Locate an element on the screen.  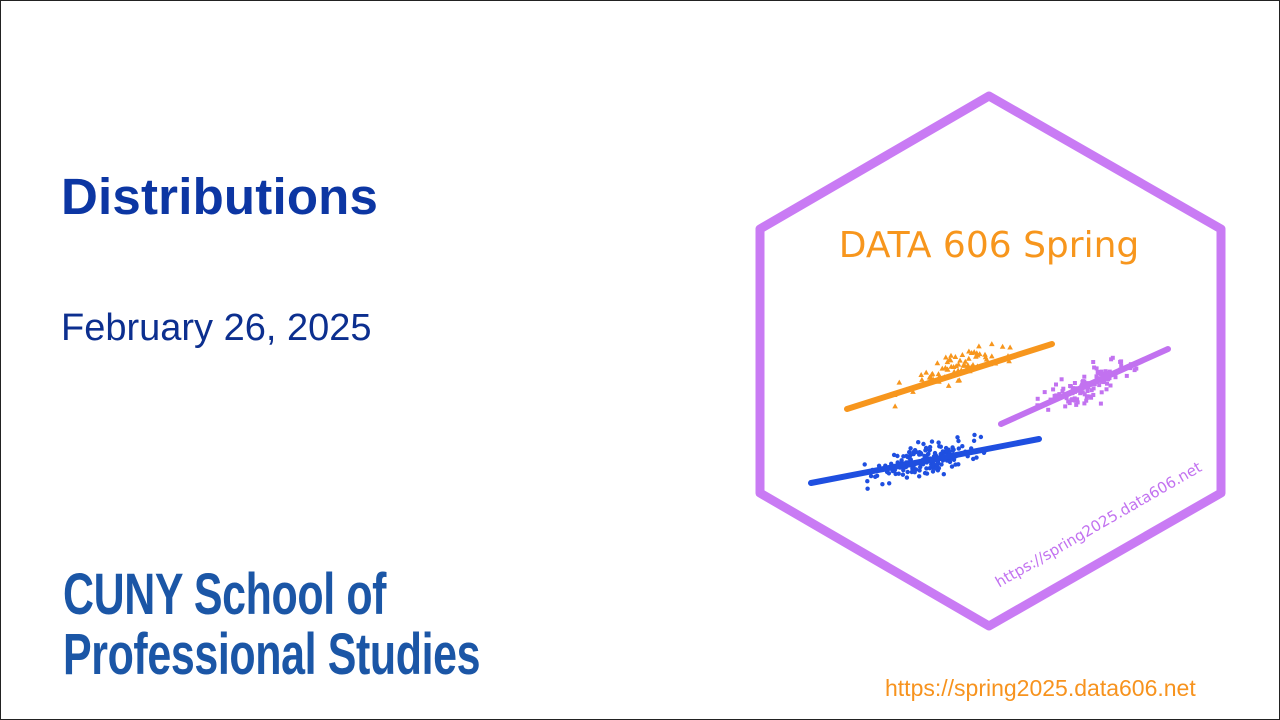
purple-trend-line is located at coordinates (1084, 386).